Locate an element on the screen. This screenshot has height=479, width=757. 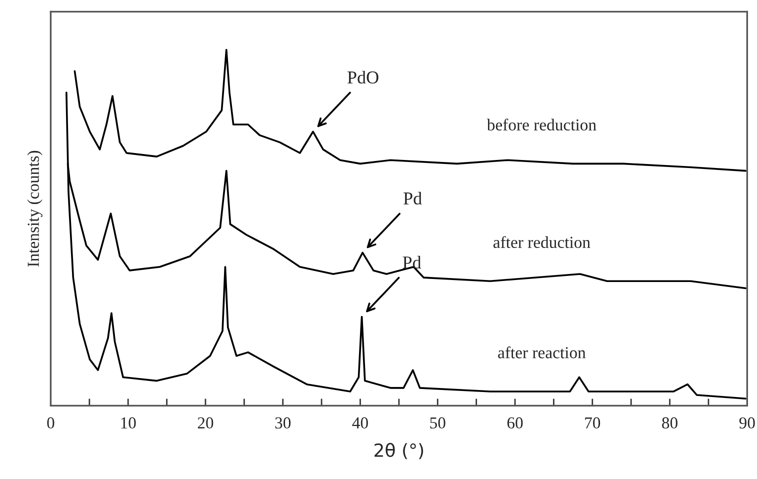
x-tick-label: 90 is located at coordinates (747, 423).